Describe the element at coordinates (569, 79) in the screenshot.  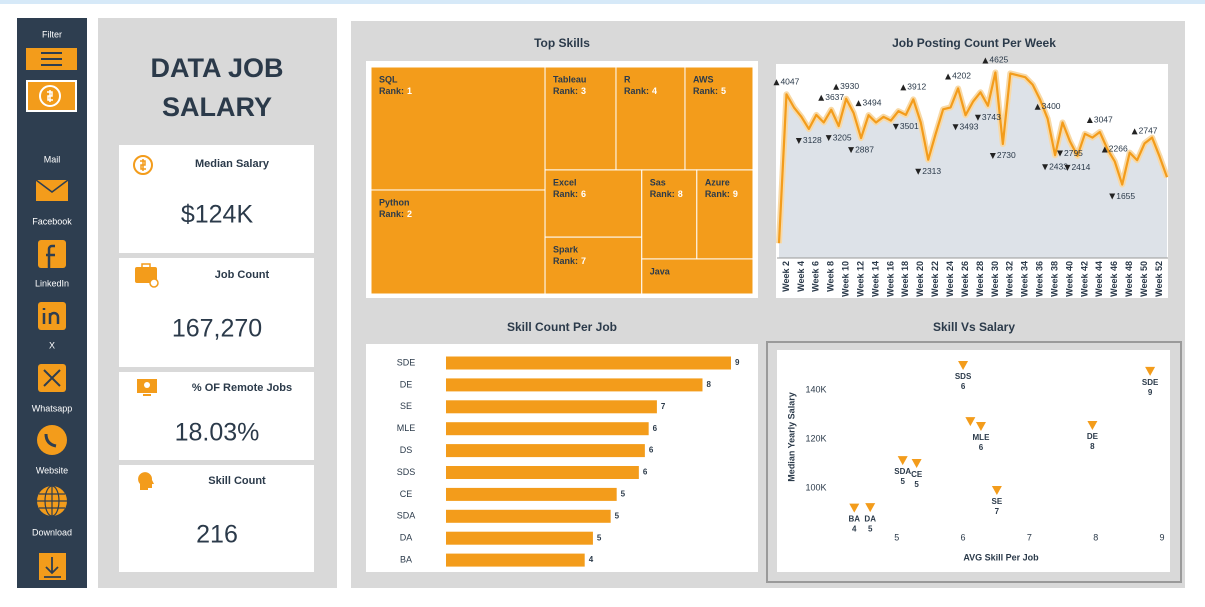
I see `treemap-label: Tableau` at that location.